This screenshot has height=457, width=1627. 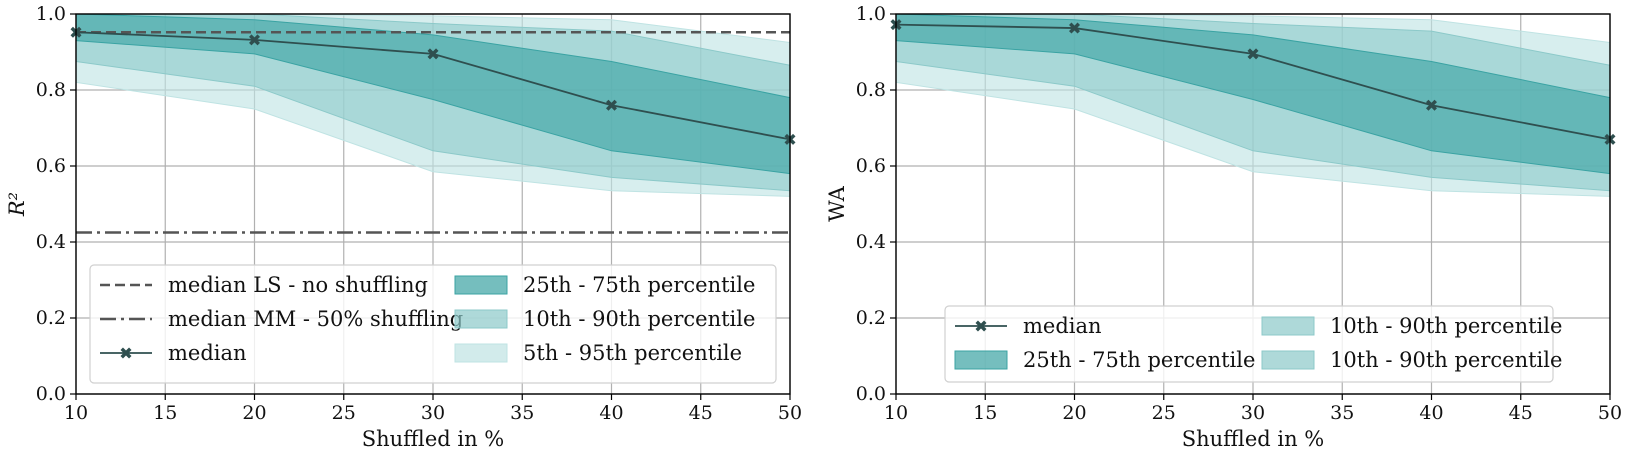 What do you see at coordinates (632, 353) in the screenshot?
I see `legend-entry-label: 5th - 95th percentile` at bounding box center [632, 353].